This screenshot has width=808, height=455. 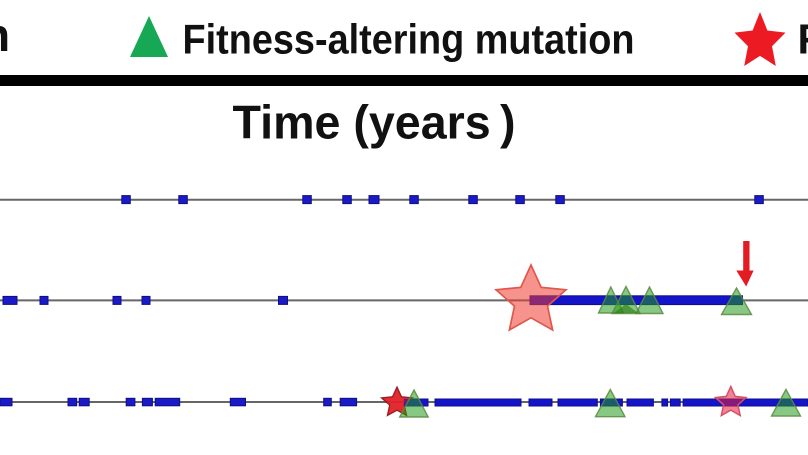 I want to click on svg-text: Fitness-altering mutation, so click(x=409, y=39).